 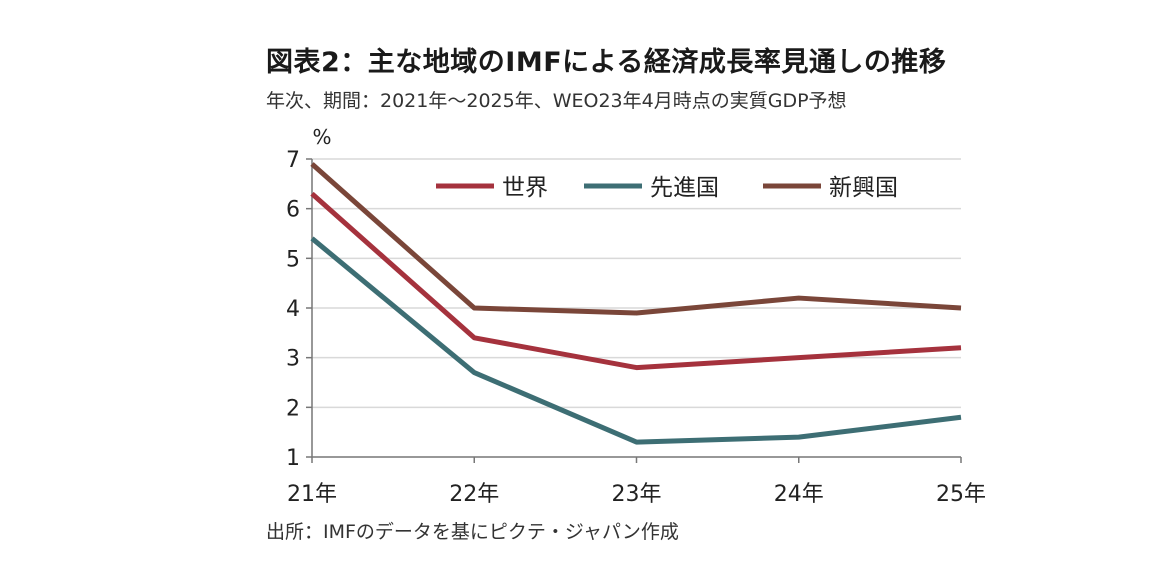 What do you see at coordinates (472, 532) in the screenshot?
I see `source-note: 出所：IMFのデータを基にピクテ・ジャパン作成` at bounding box center [472, 532].